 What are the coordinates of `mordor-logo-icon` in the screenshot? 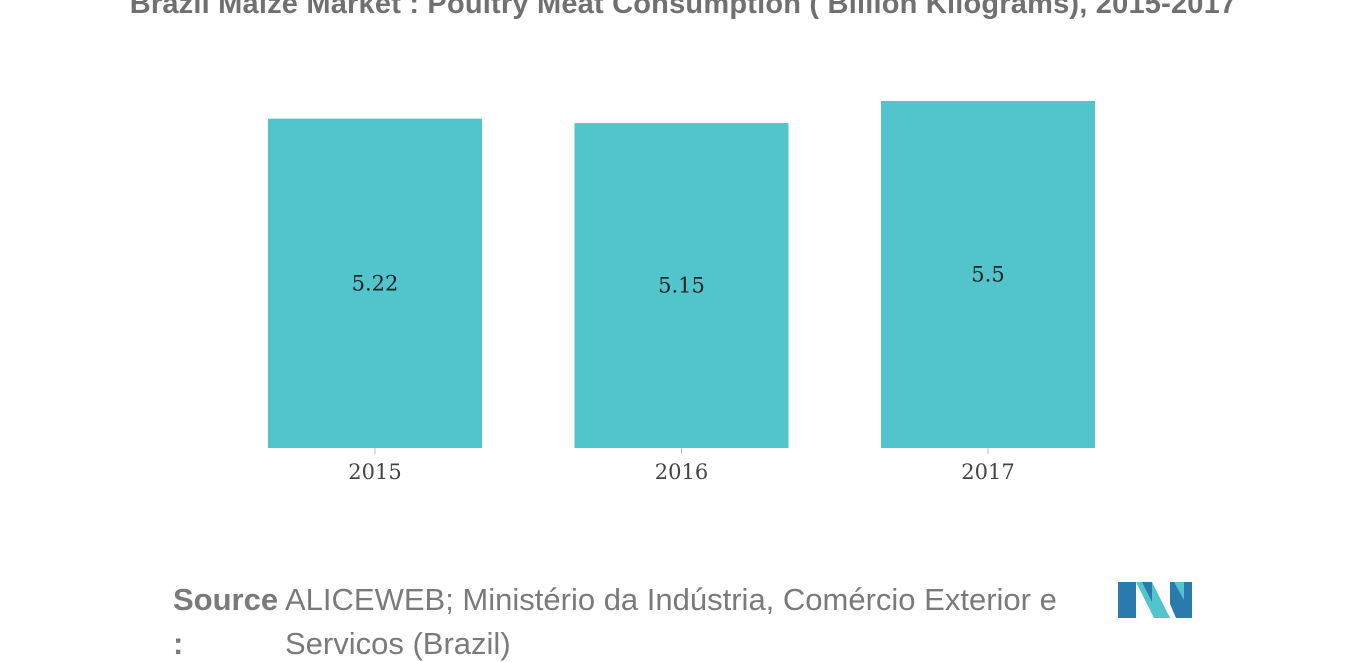 It's located at (1155, 600).